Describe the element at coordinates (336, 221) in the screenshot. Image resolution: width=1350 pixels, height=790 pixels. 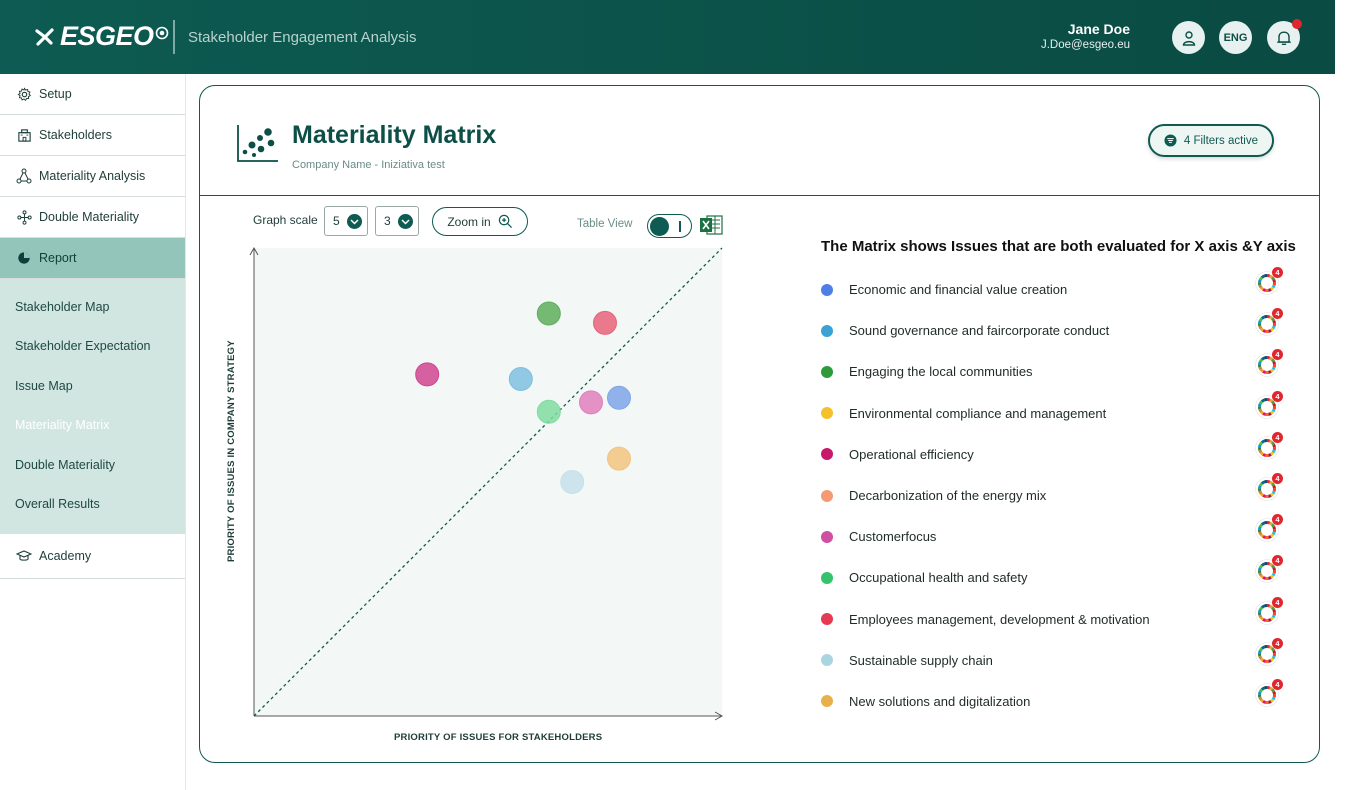
I see `scale-x-value: 5` at that location.